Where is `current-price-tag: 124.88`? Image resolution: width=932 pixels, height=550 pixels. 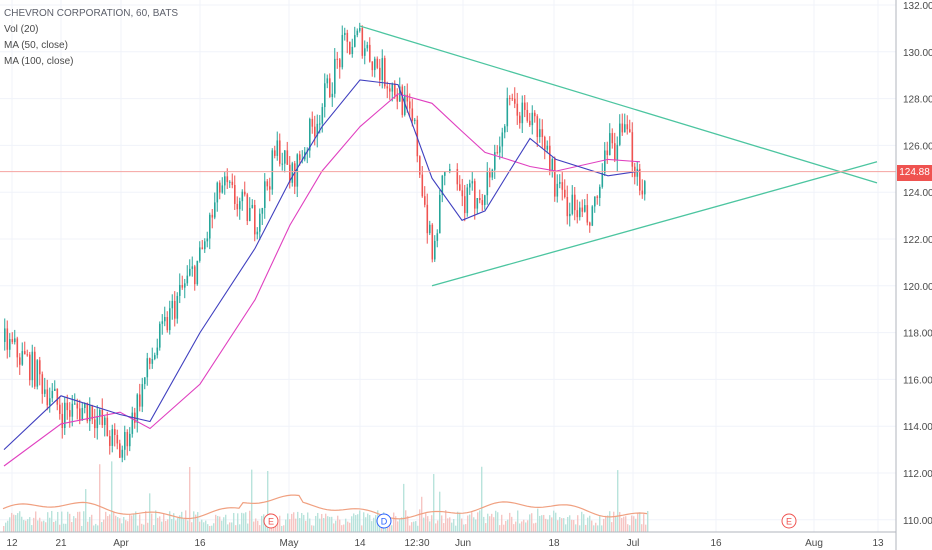 current-price-tag: 124.88 is located at coordinates (914, 173).